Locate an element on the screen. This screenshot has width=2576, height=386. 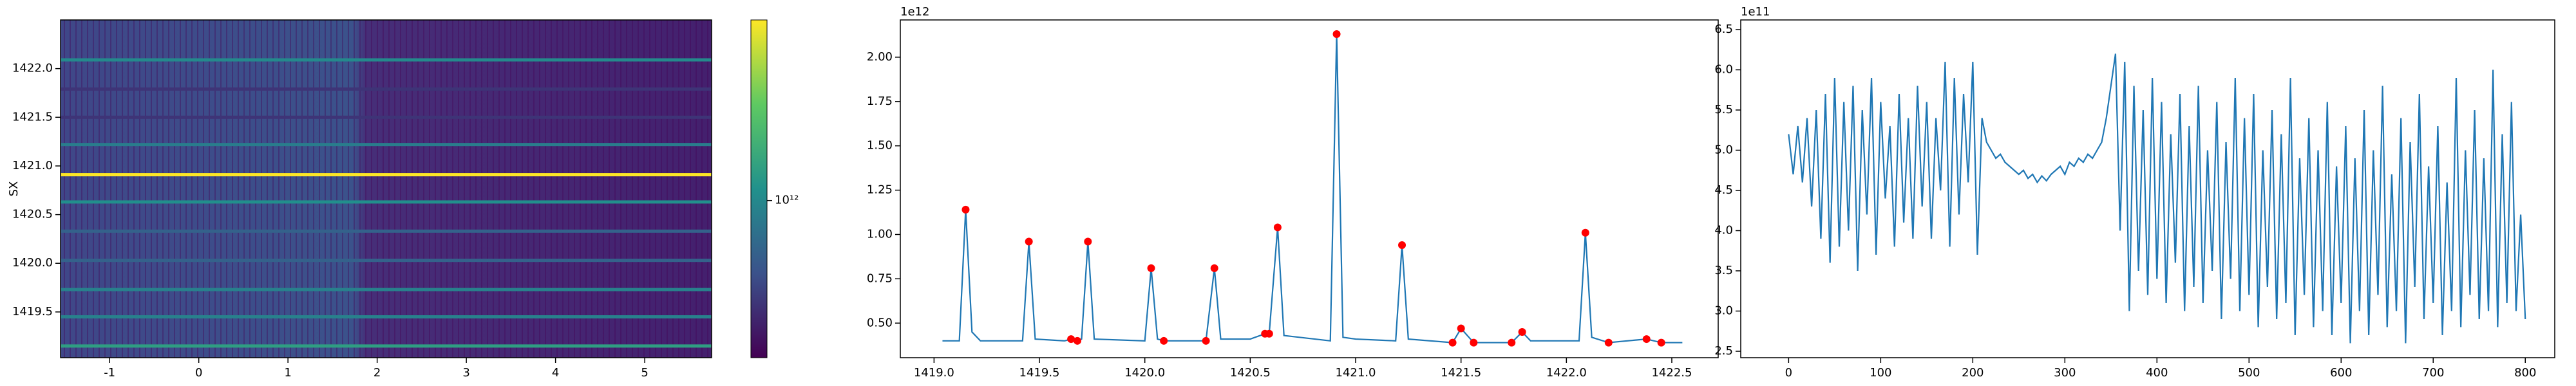
x-tick-label: 2 is located at coordinates (378, 373).